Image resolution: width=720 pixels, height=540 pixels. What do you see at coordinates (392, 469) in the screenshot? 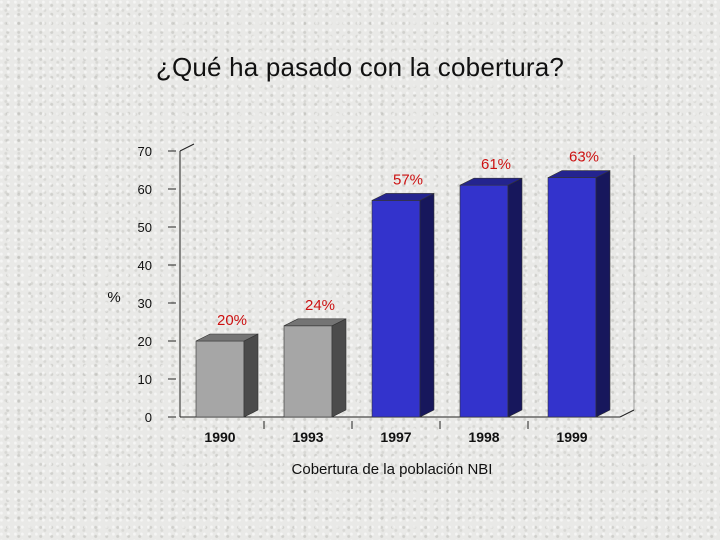
I see `x-axis-title: Cobertura de la población NBI` at bounding box center [392, 469].